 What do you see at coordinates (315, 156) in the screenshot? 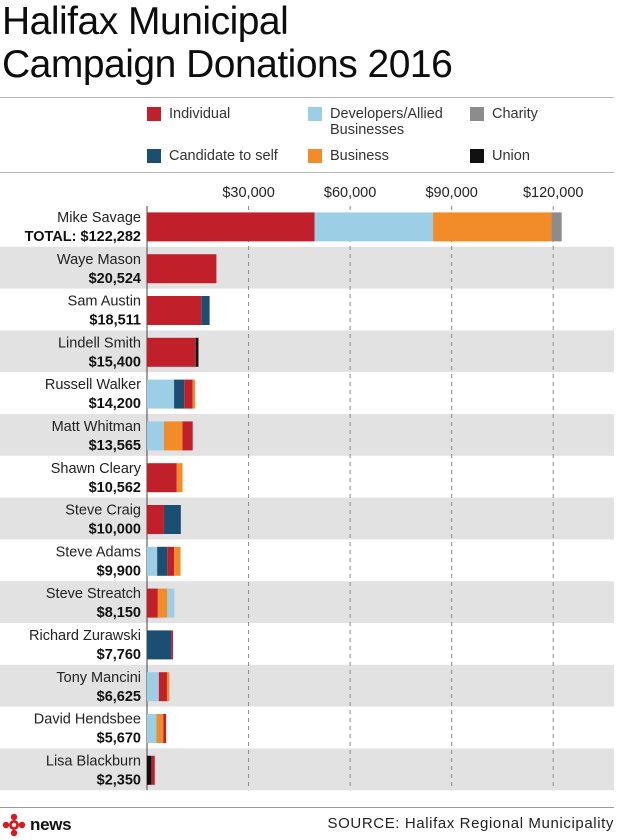
I see `legend-swatch-business` at bounding box center [315, 156].